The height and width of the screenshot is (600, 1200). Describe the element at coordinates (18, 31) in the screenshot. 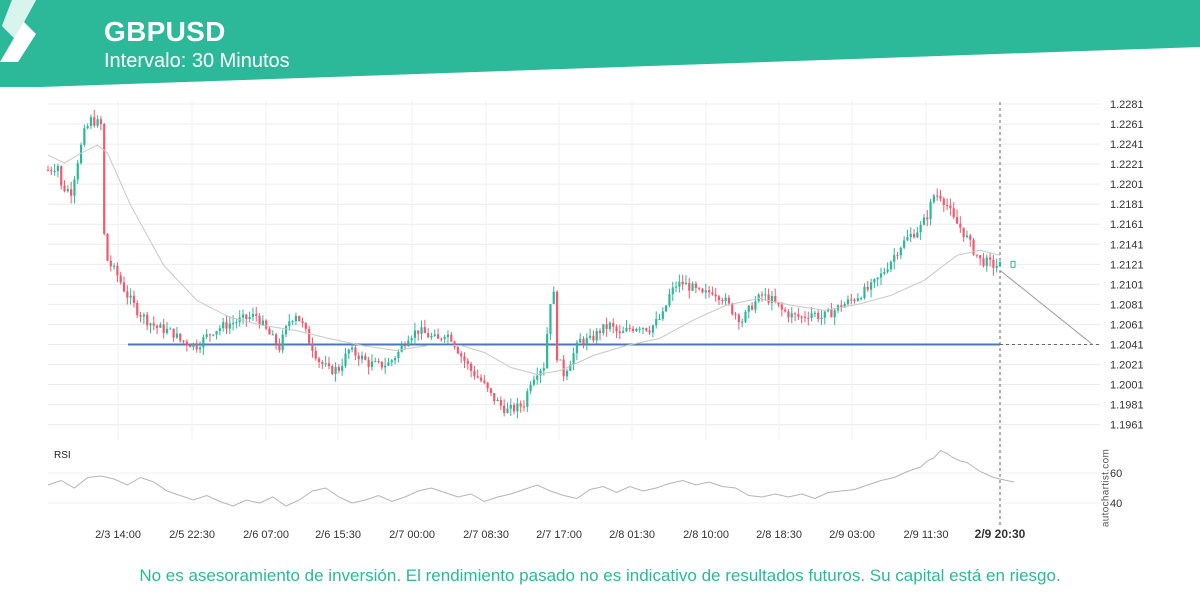

I see `brand-logo-icon` at that location.